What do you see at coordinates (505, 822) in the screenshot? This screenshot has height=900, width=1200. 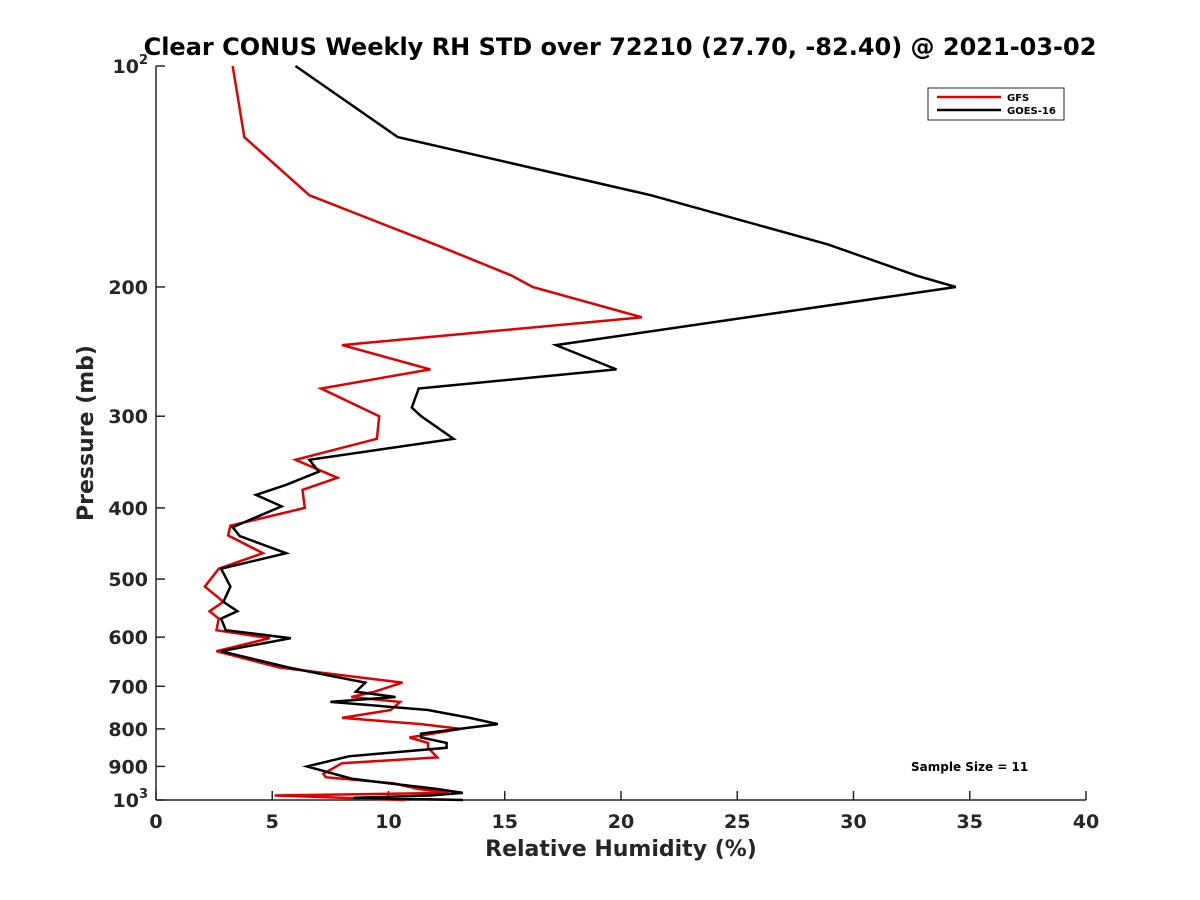 I see `x-tick-label: 15` at bounding box center [505, 822].